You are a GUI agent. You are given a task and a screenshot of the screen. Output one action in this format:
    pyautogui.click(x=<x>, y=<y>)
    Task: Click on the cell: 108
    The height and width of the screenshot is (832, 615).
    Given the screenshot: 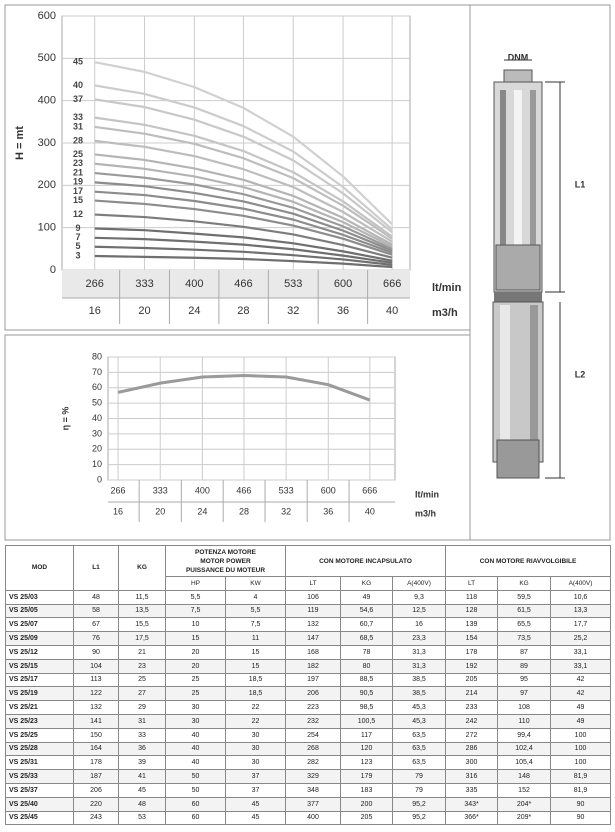 What is the action you would take?
    pyautogui.click(x=524, y=707)
    